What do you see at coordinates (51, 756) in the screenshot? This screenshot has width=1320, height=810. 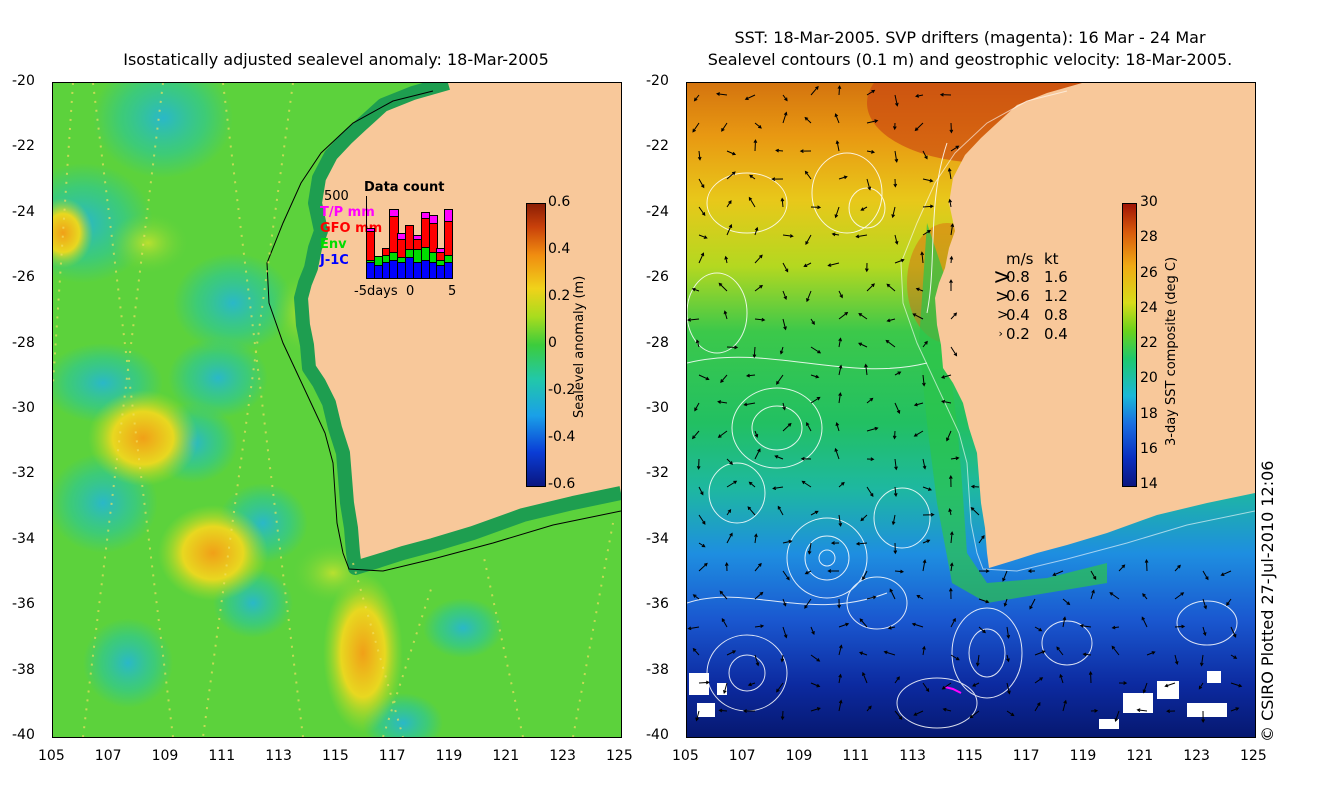 I see `x-tick-label: 105` at bounding box center [51, 756].